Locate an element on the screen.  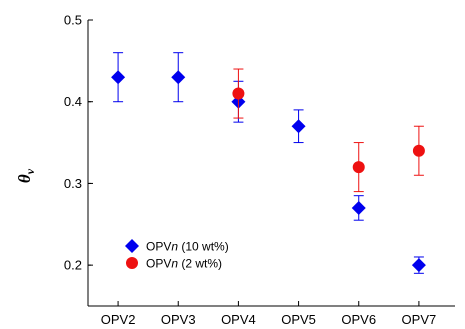
y-axis-ticks: 0.2 0.3 0.4 0.5 is located at coordinates (78, 143).